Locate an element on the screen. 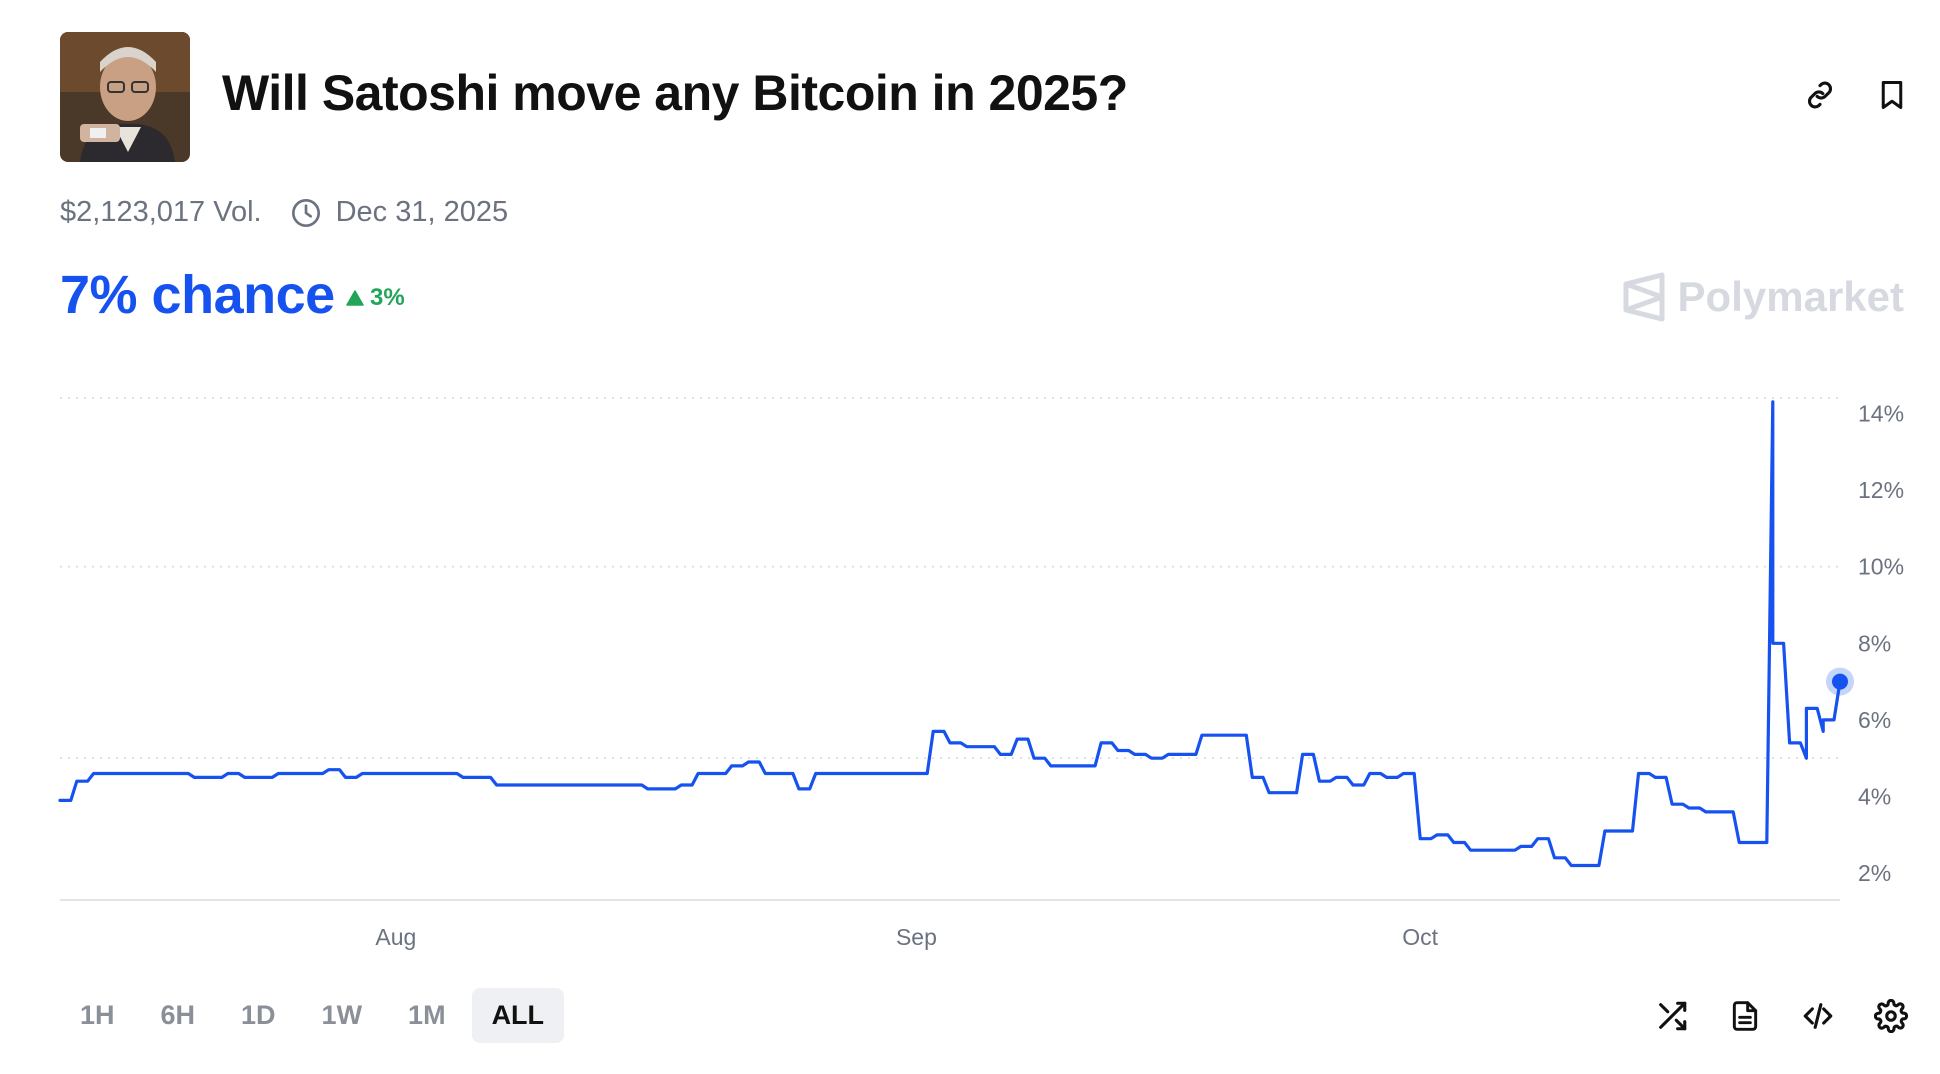 The width and height of the screenshot is (1940, 1074). x-axis: Aug Sep Oct is located at coordinates (906, 937).